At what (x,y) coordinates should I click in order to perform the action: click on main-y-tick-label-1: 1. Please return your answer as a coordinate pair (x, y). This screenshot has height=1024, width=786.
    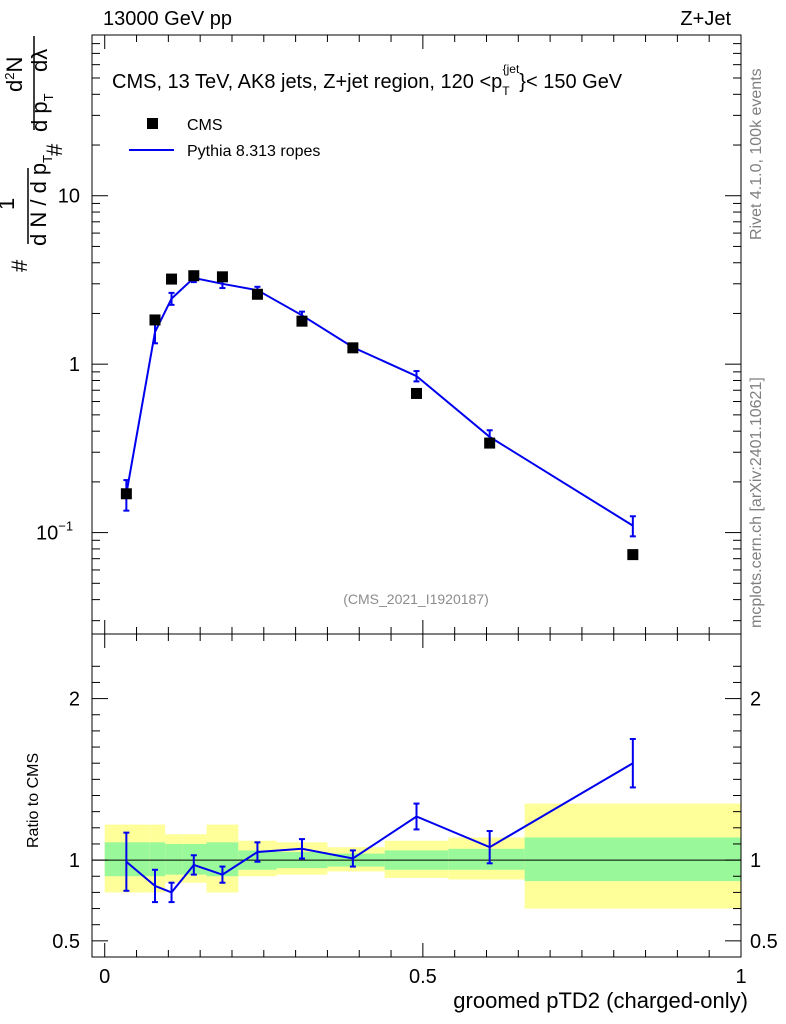
    Looking at the image, I should click on (74, 365).